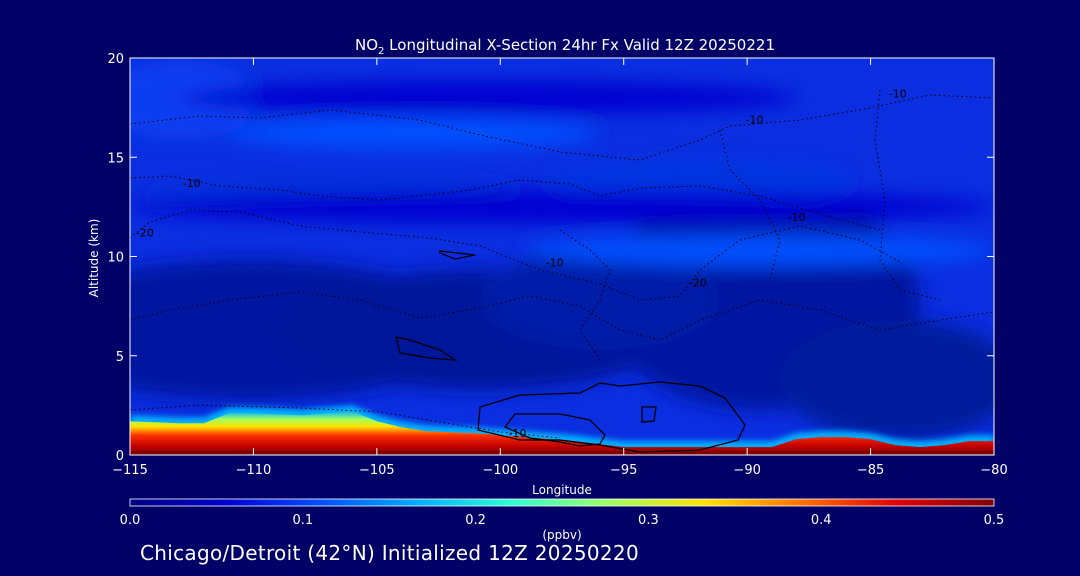 This screenshot has width=1080, height=576. I want to click on y-tick-label: 15, so click(115, 158).